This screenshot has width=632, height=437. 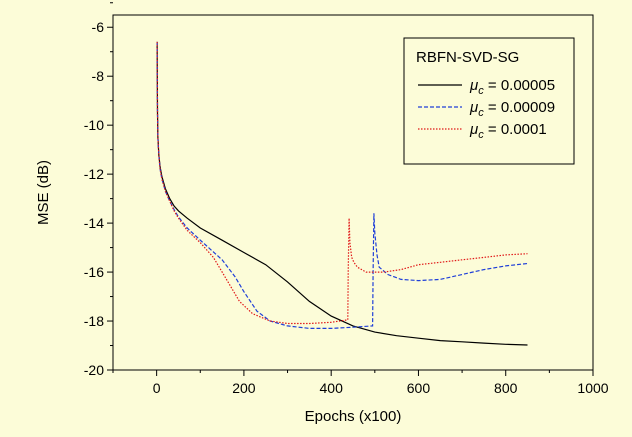 What do you see at coordinates (94, 223) in the screenshot?
I see `y-tick-label: -14` at bounding box center [94, 223].